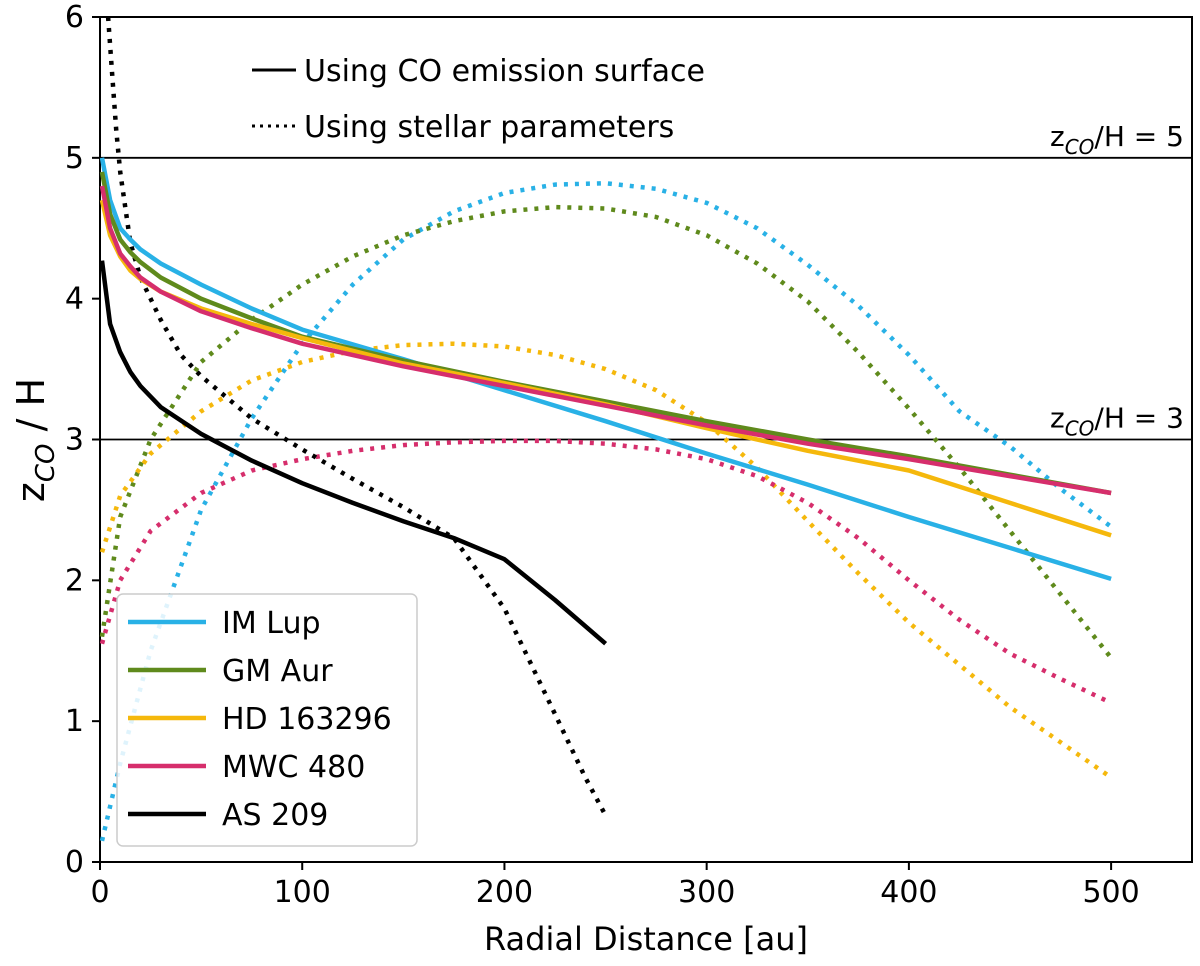 The height and width of the screenshot is (966, 1200). I want to click on legend-label-mwc-480: MWC 480, so click(293, 767).